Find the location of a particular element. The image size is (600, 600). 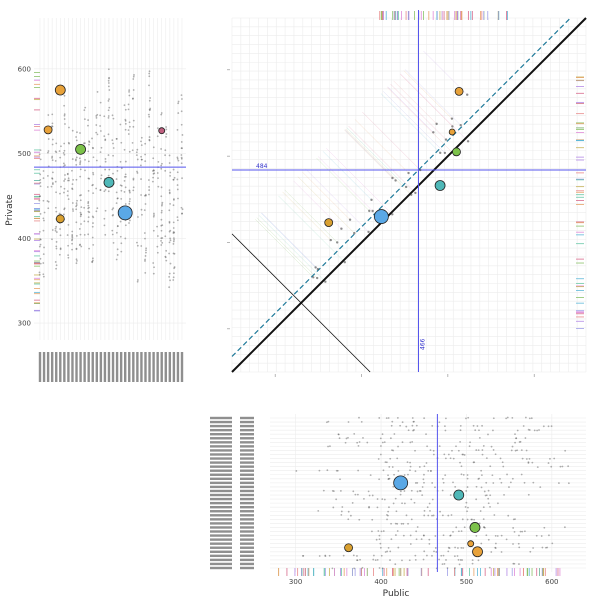

vertical-reference-label: 466 is located at coordinates (422, 344).